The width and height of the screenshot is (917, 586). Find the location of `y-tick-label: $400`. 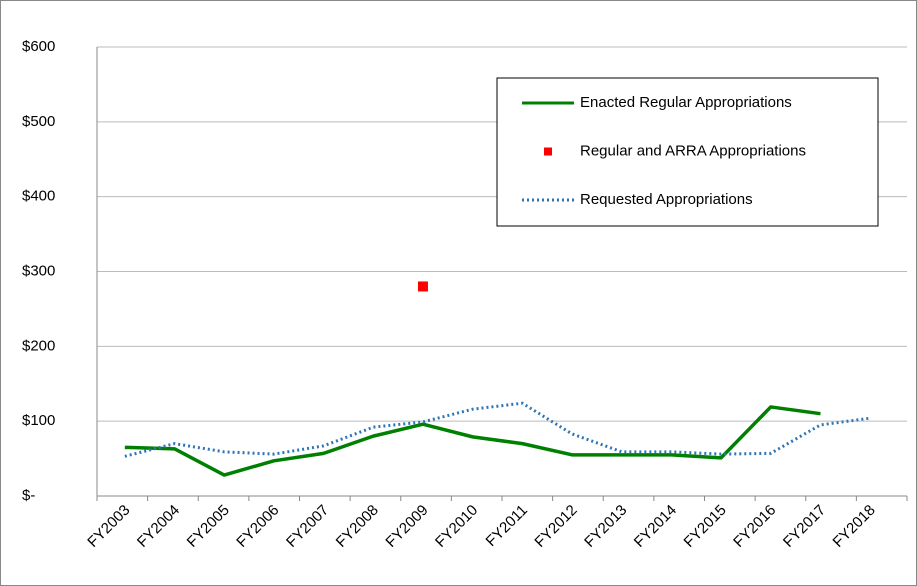

y-tick-label: $400 is located at coordinates (38, 196).